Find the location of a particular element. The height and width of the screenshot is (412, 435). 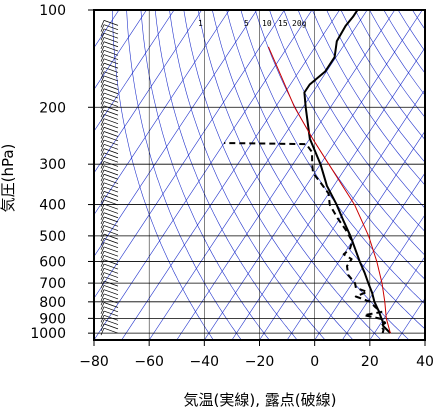

y-tick-label: 400 is located at coordinates (52, 206).